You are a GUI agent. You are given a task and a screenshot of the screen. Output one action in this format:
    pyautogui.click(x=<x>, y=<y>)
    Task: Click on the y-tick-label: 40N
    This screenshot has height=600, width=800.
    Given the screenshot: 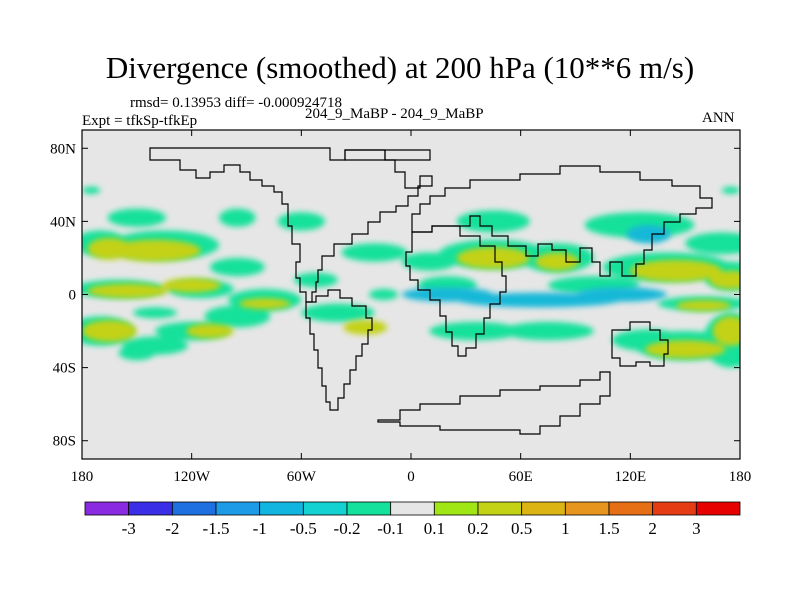 What is the action you would take?
    pyautogui.click(x=63, y=222)
    